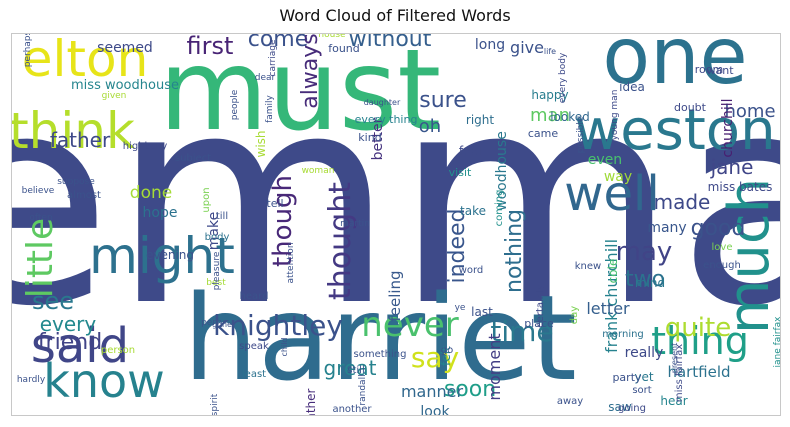 The image size is (790, 427). What do you see at coordinates (382, 102) in the screenshot?
I see `word-daughter: daughter` at bounding box center [382, 102].